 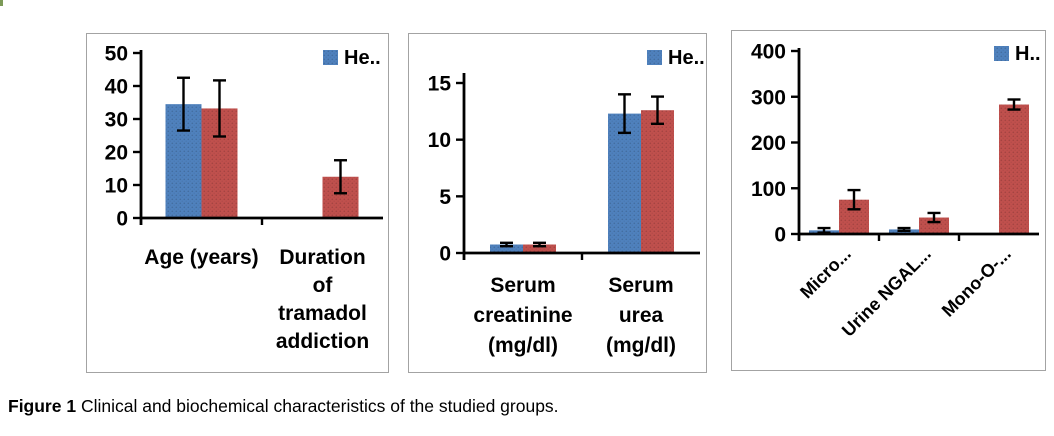 I want to click on svg-text: 30, so click(x=116, y=120).